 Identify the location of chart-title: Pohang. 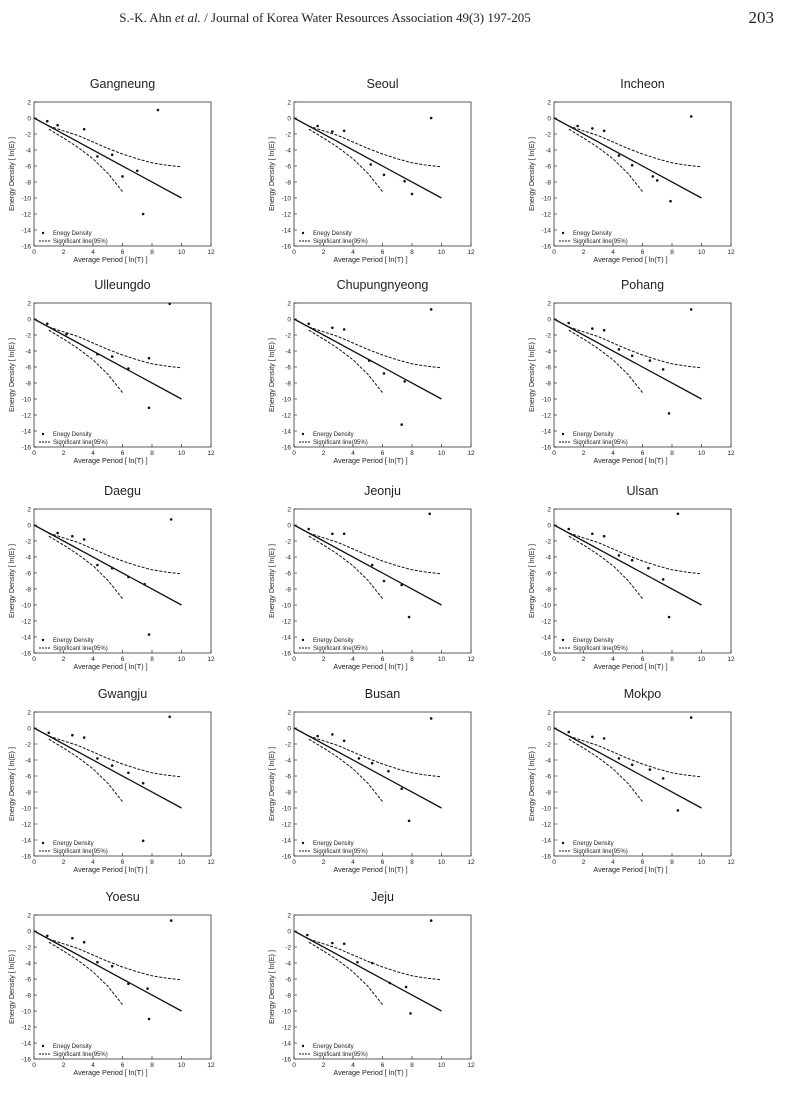
(642, 285).